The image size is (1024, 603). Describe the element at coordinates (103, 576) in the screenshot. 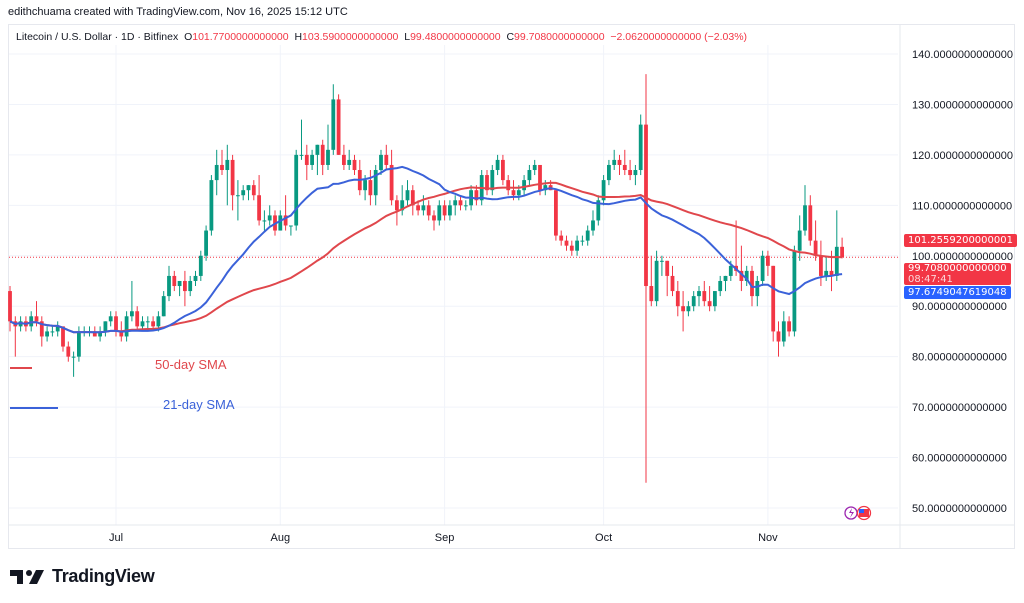

I see `tradingview-logo-text: TradingView` at that location.